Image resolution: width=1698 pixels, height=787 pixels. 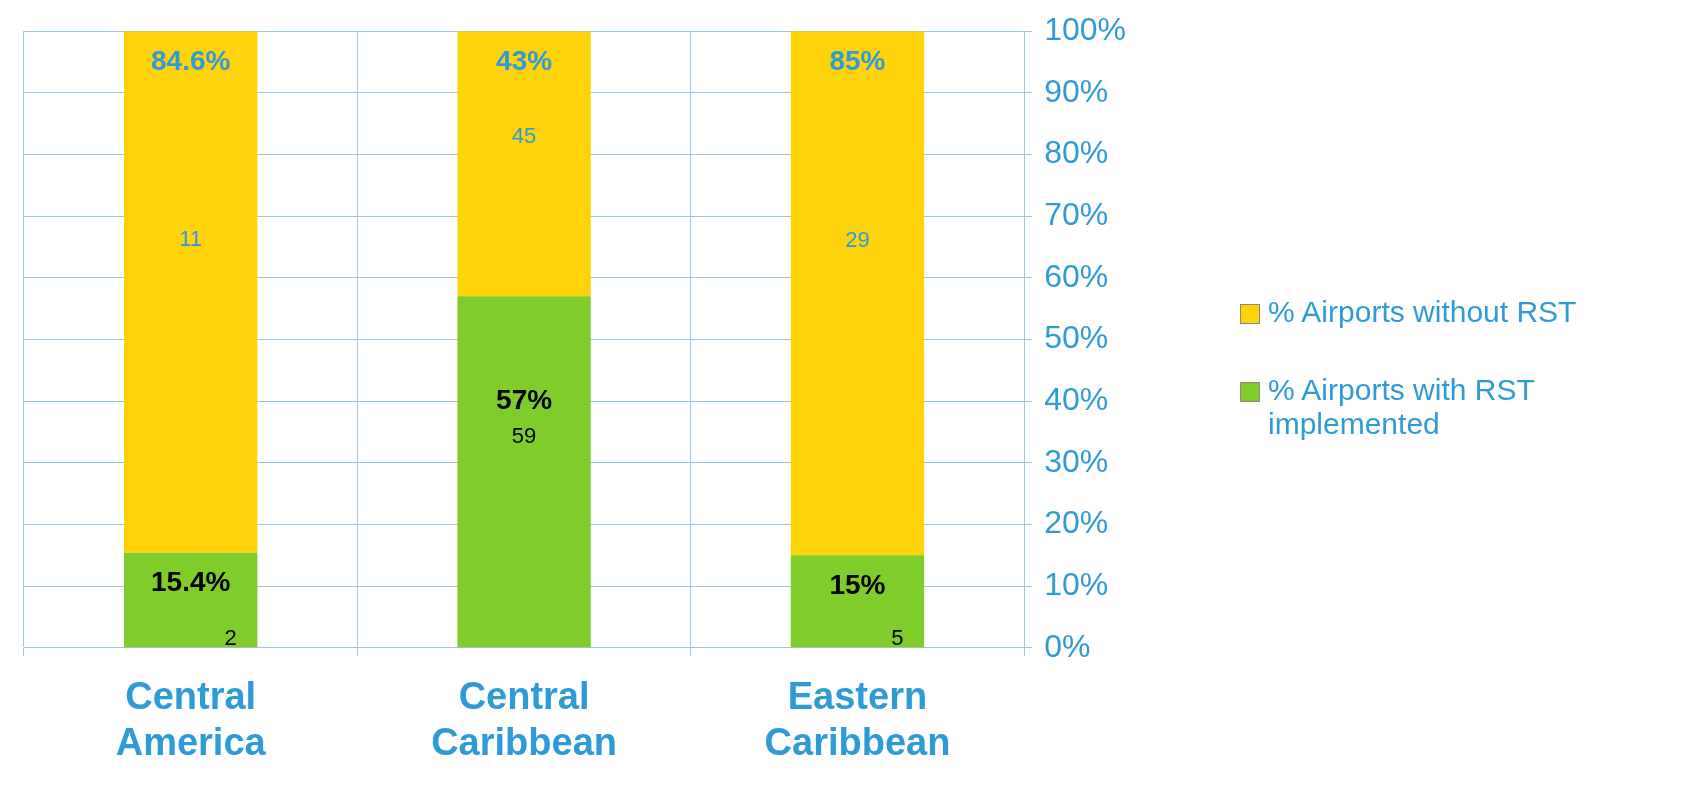 What do you see at coordinates (897, 637) in the screenshot?
I see `annotation: 5` at bounding box center [897, 637].